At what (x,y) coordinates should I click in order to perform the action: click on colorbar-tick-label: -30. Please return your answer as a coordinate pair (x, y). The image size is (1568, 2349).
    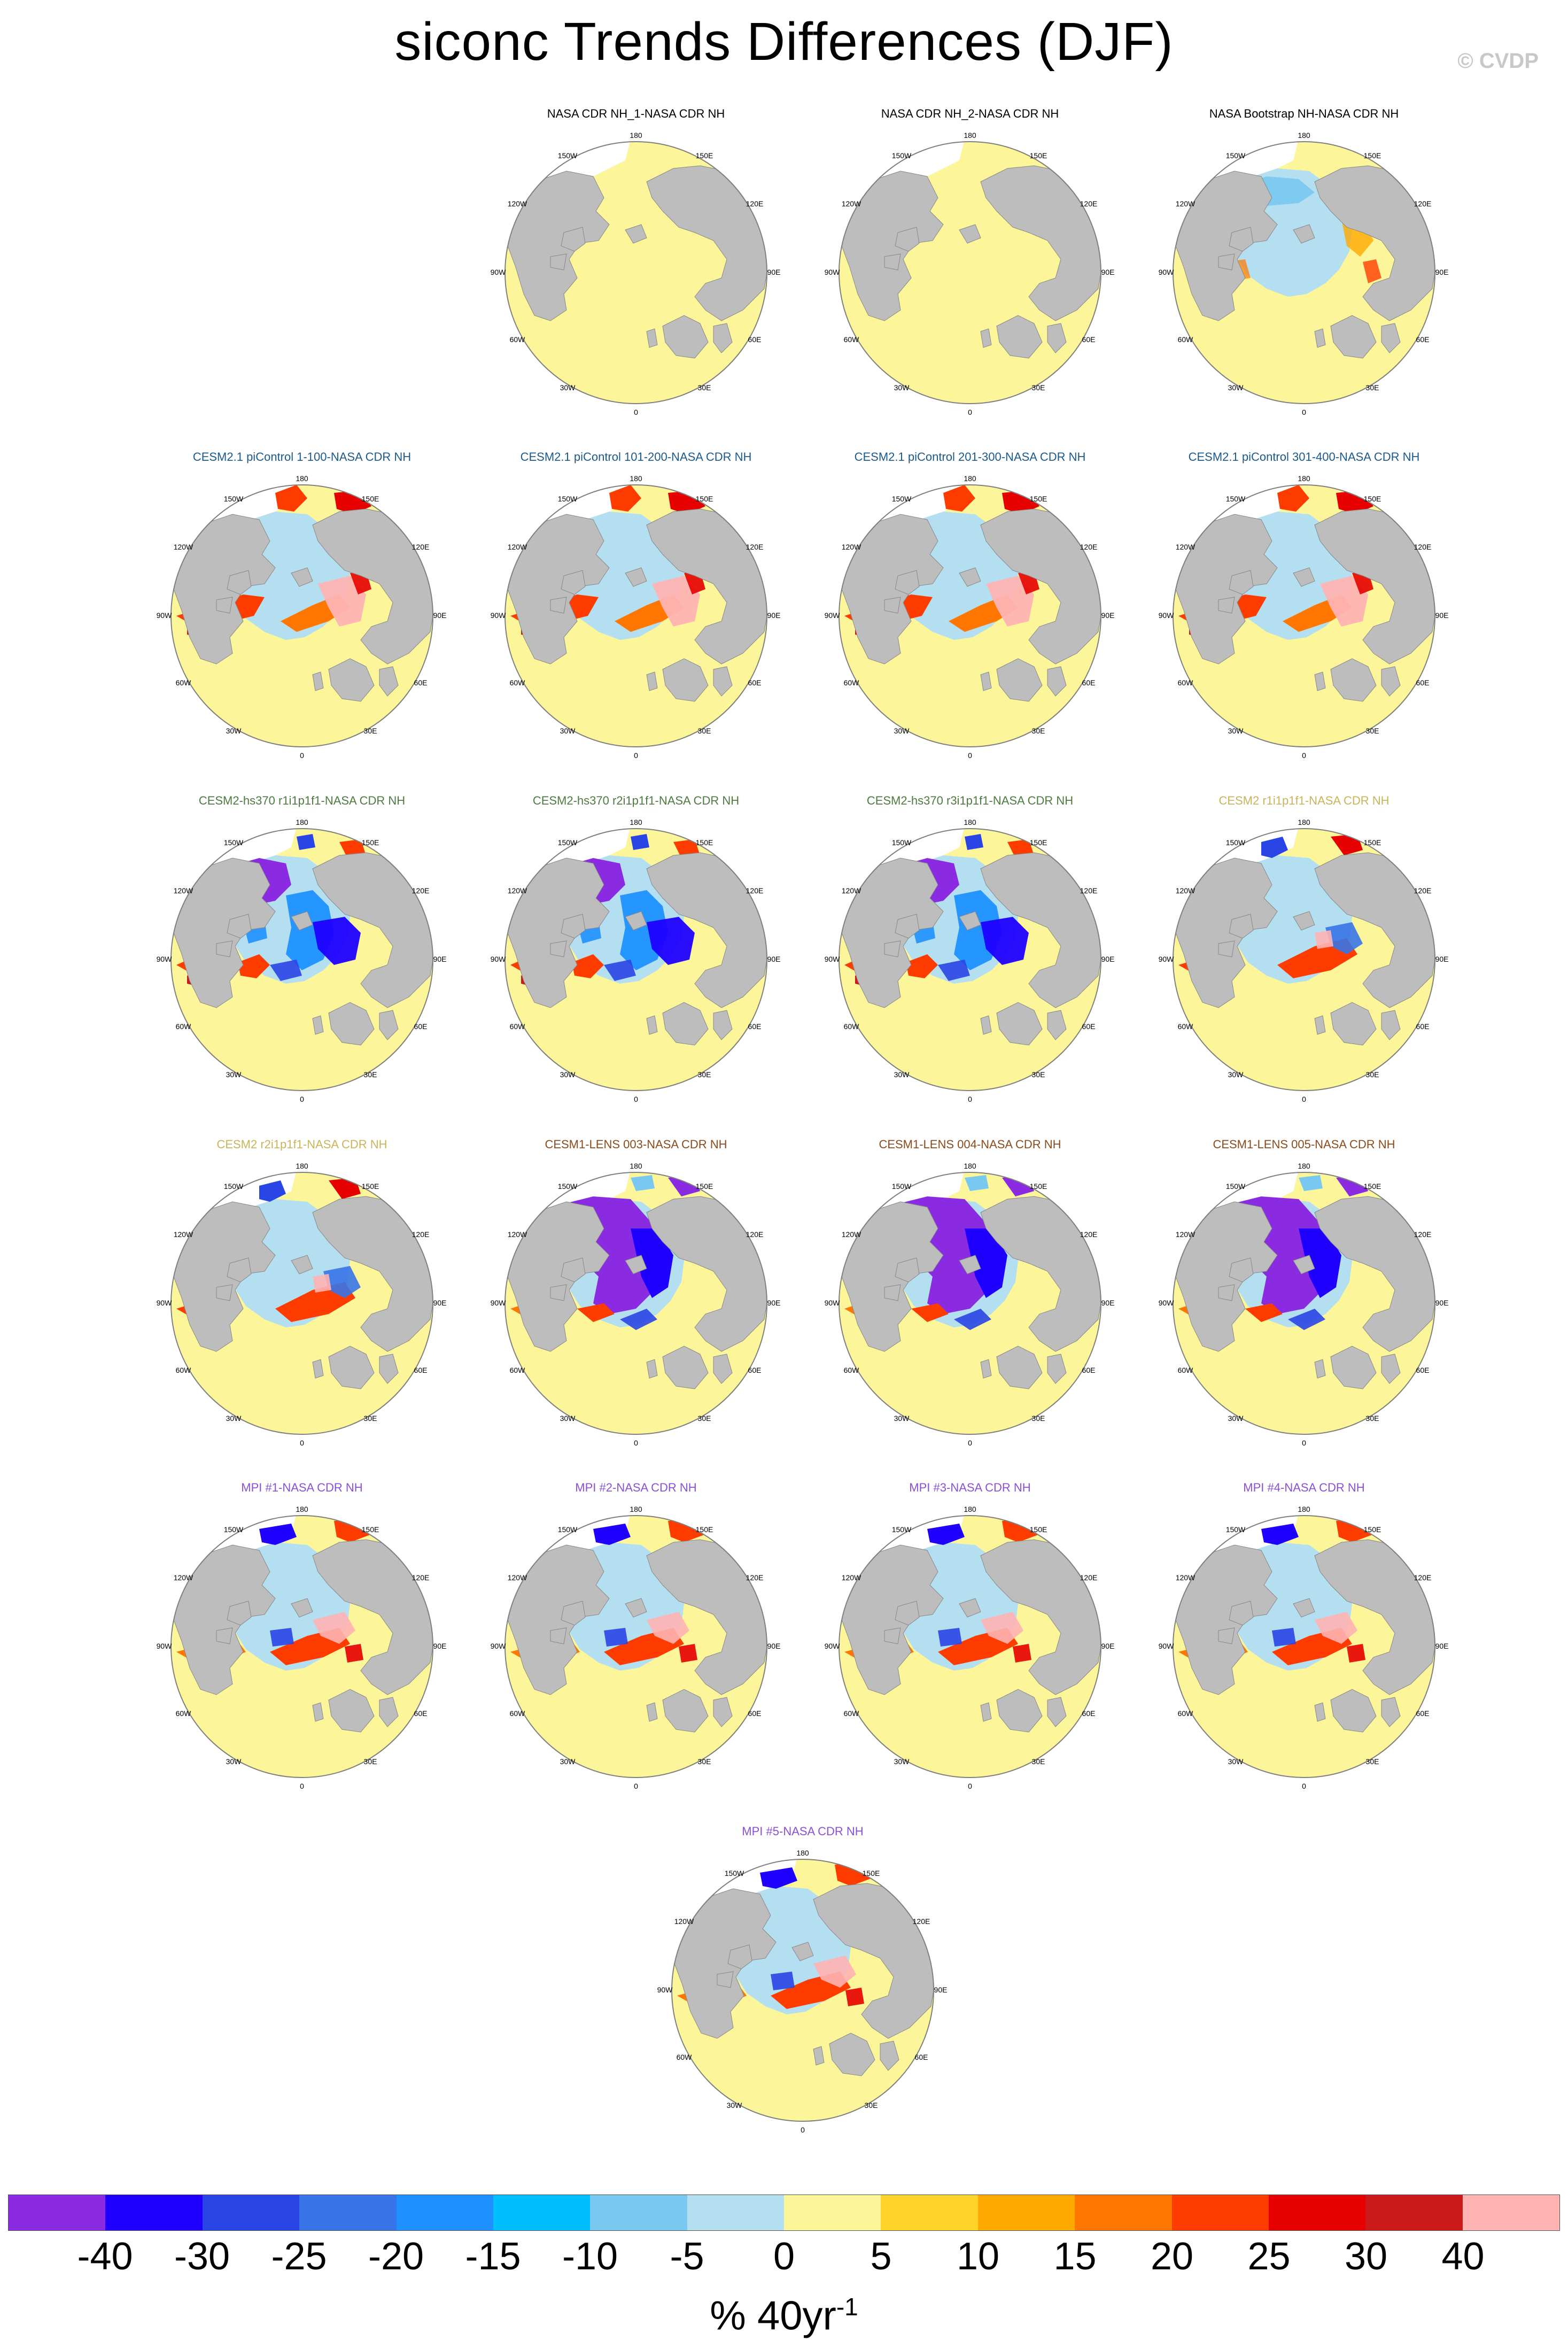
    Looking at the image, I should click on (202, 2256).